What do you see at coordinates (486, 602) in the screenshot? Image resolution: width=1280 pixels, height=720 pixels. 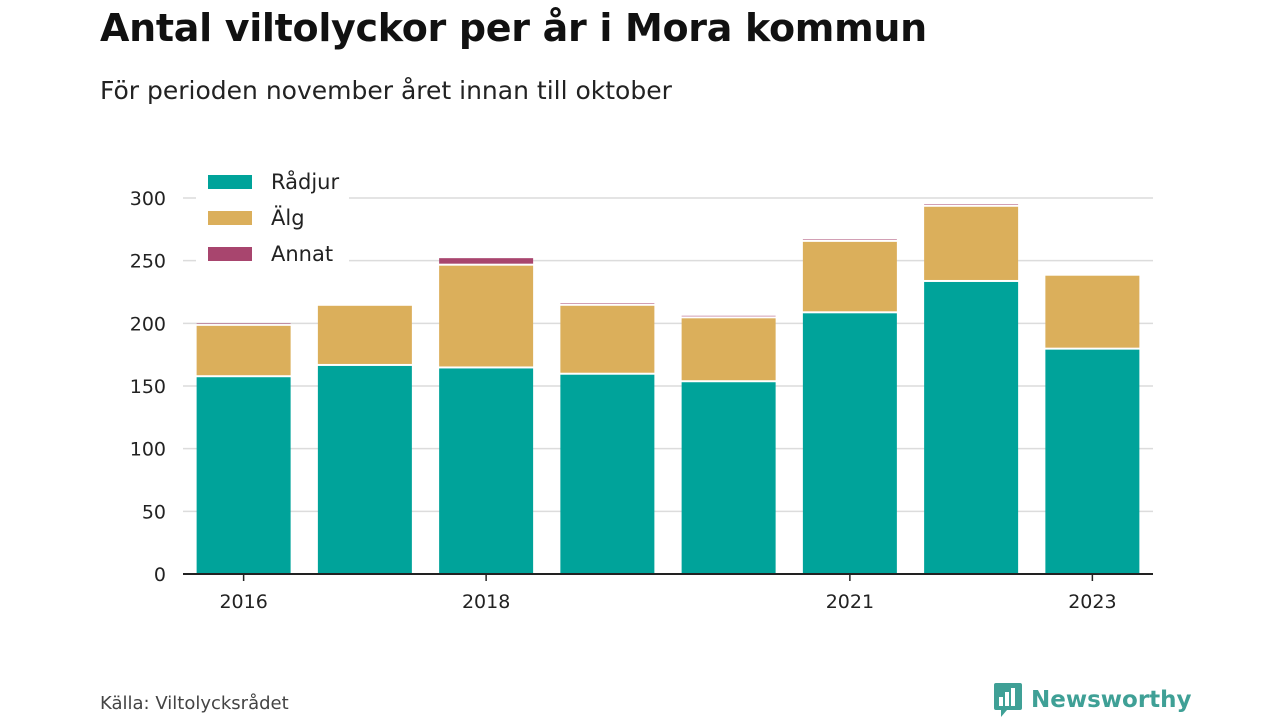 I see `x-tick-label: 2018` at bounding box center [486, 602].